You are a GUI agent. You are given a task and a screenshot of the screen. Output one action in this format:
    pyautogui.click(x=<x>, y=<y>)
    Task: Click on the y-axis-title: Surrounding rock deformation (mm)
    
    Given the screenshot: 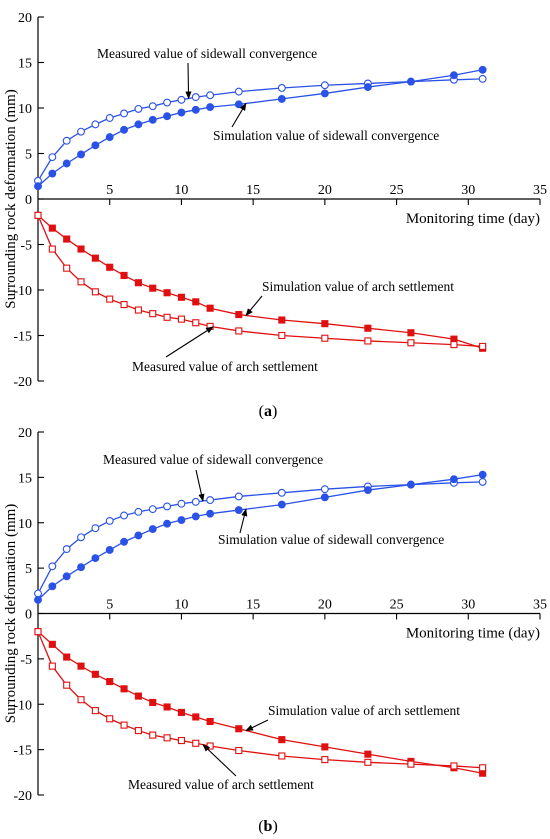 What is the action you would take?
    pyautogui.click(x=11, y=614)
    